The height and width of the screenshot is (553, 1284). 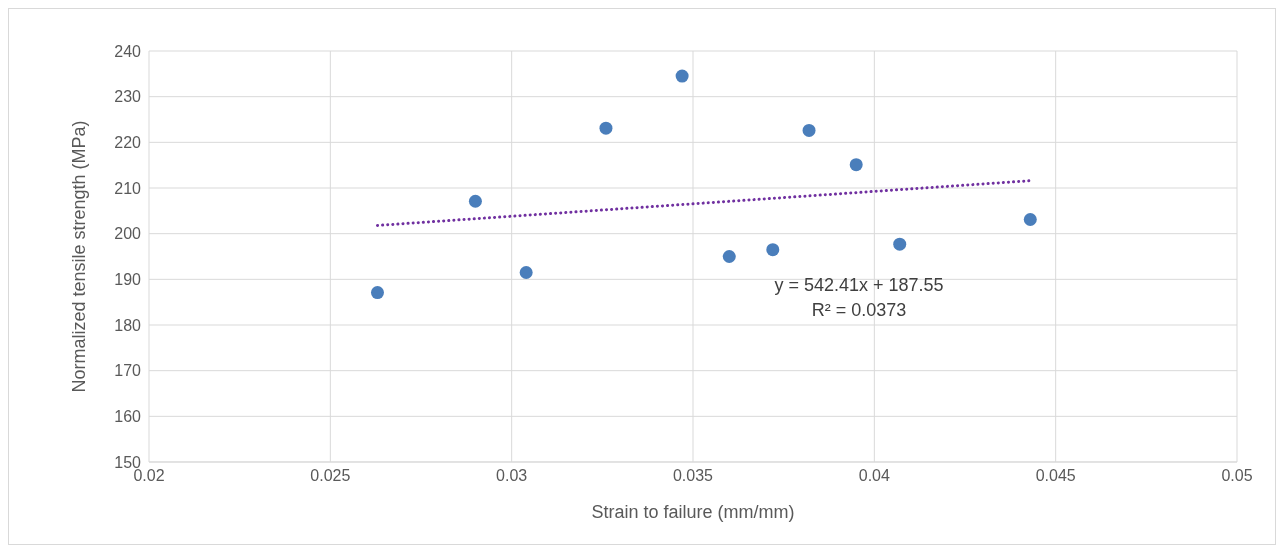 What do you see at coordinates (874, 476) in the screenshot?
I see `x-tick-label: 0.04` at bounding box center [874, 476].